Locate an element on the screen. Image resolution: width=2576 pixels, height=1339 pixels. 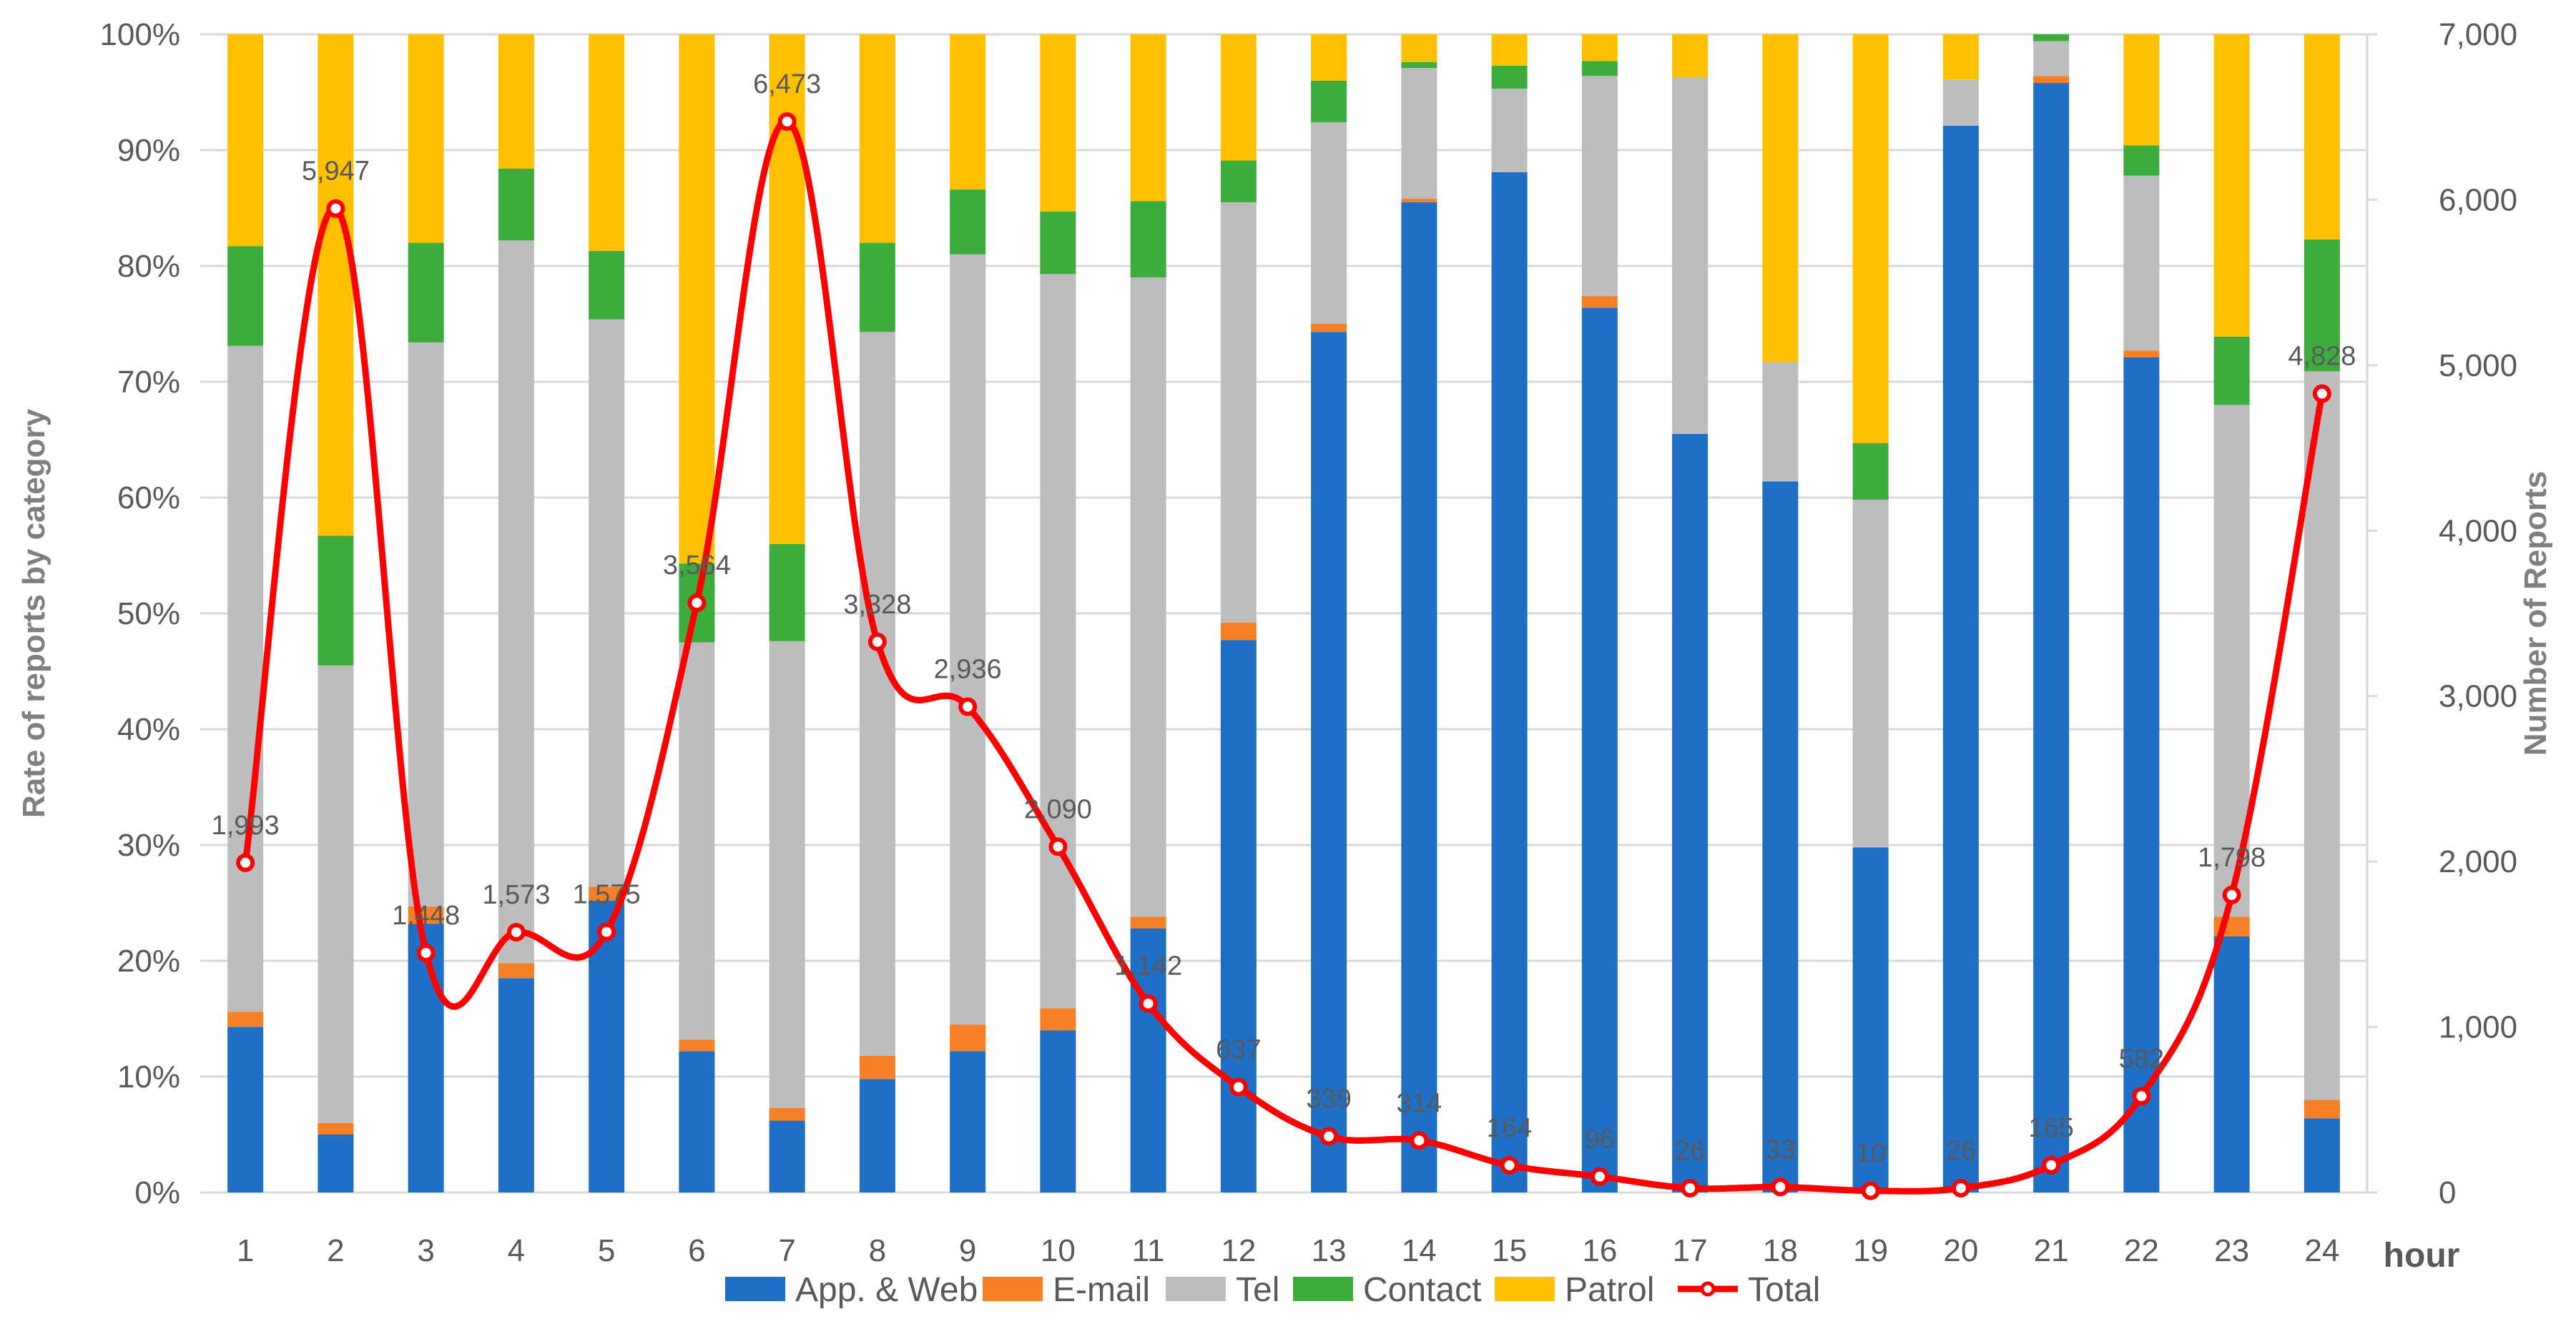
legend-item: Contact is located at coordinates (1387, 1290).